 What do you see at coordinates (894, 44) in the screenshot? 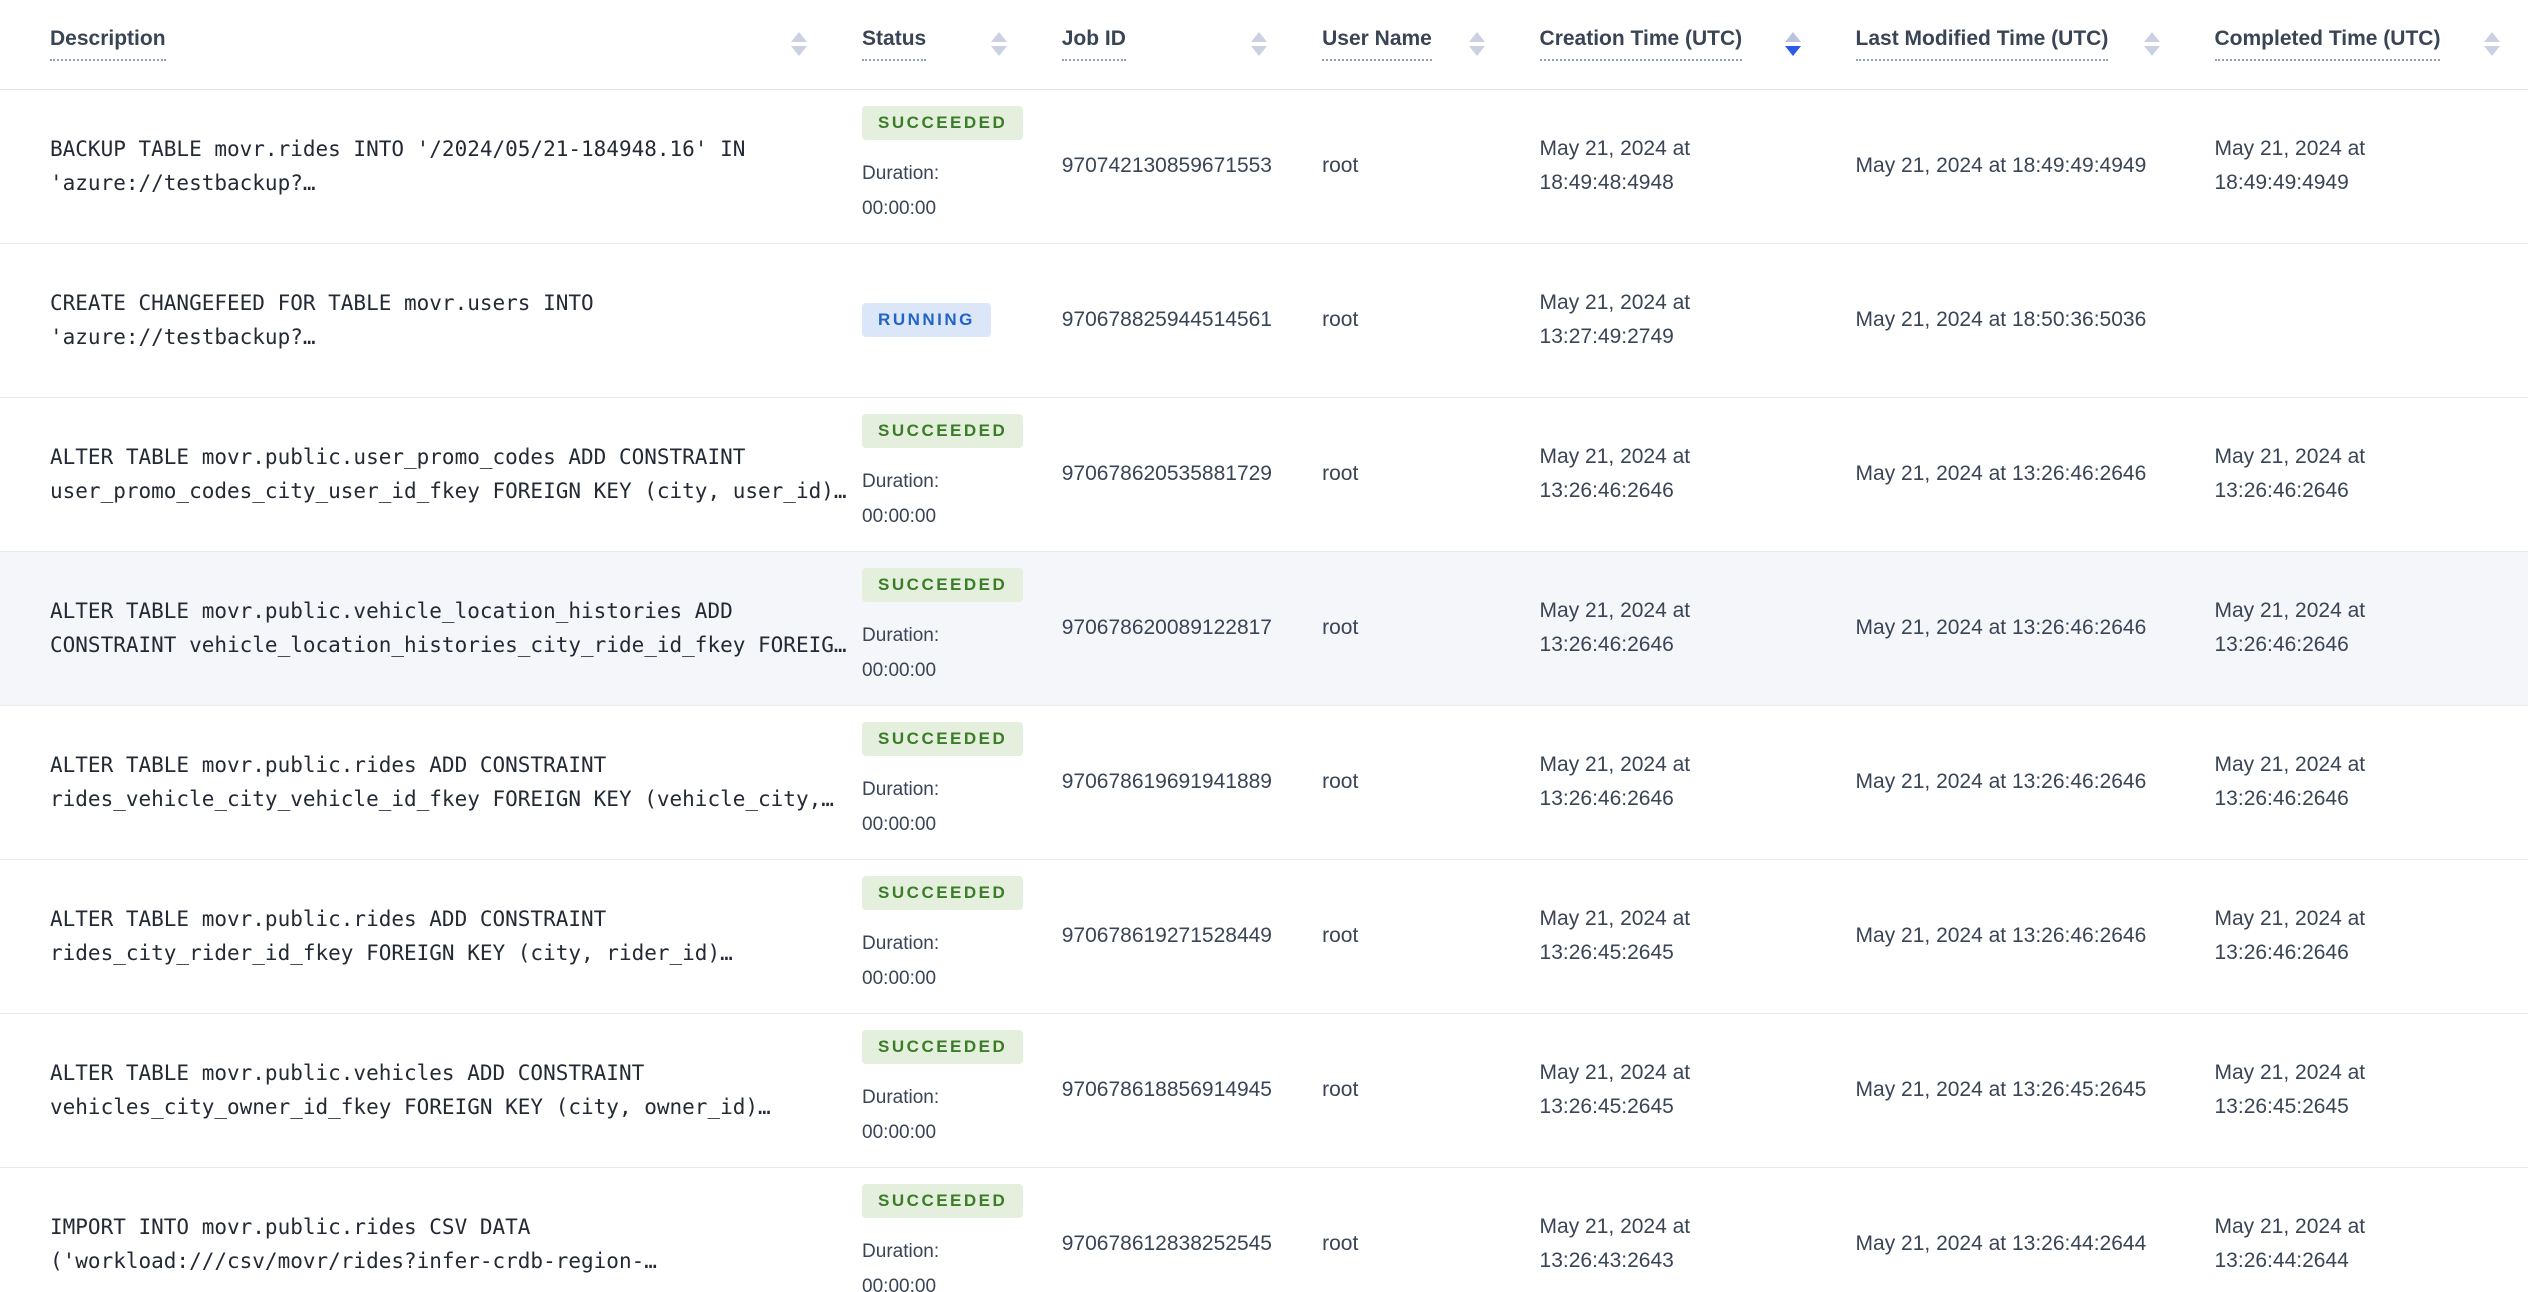
I see `column-label: Status` at bounding box center [894, 44].